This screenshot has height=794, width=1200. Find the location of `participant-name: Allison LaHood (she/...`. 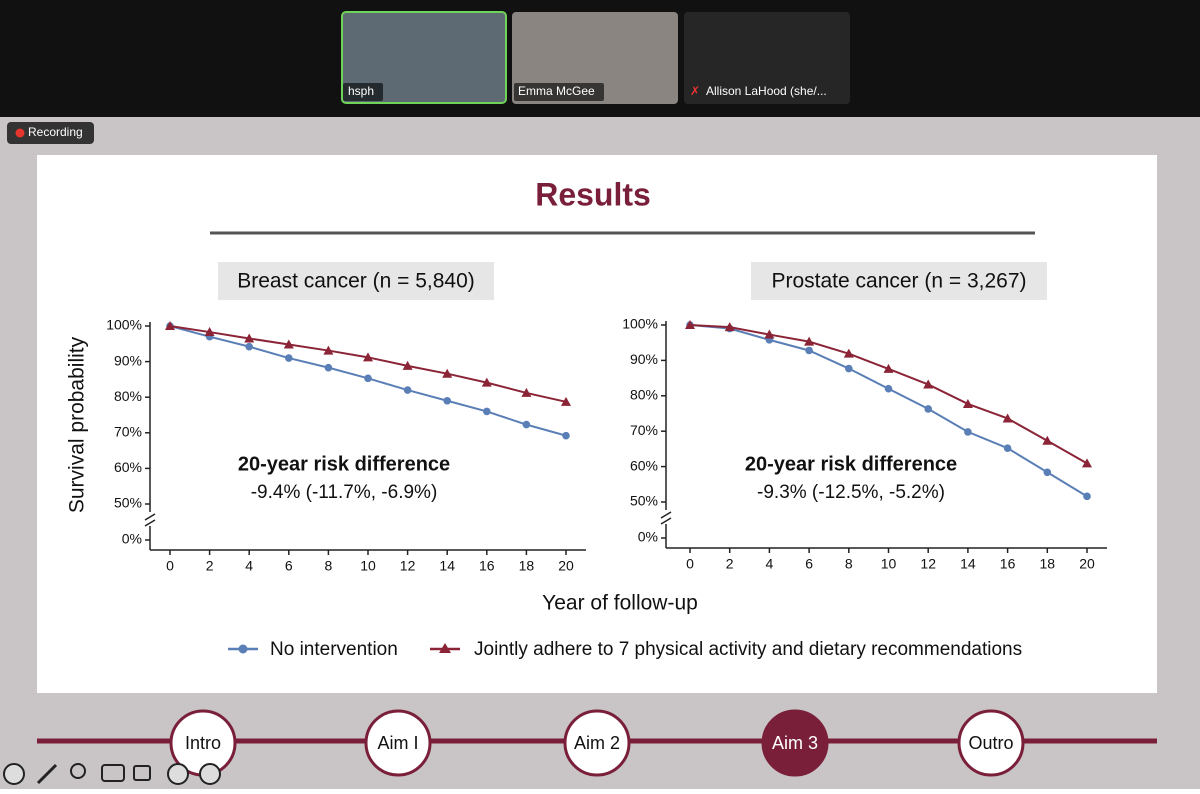

participant-name: Allison LaHood (she/... is located at coordinates (766, 91).